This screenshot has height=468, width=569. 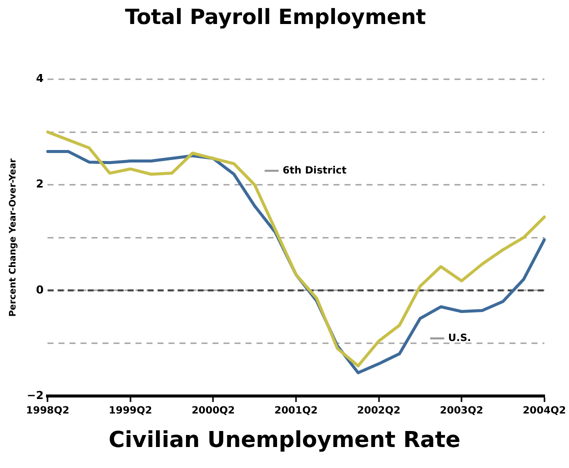 What do you see at coordinates (314, 170) in the screenshot?
I see `text: 6th District` at bounding box center [314, 170].